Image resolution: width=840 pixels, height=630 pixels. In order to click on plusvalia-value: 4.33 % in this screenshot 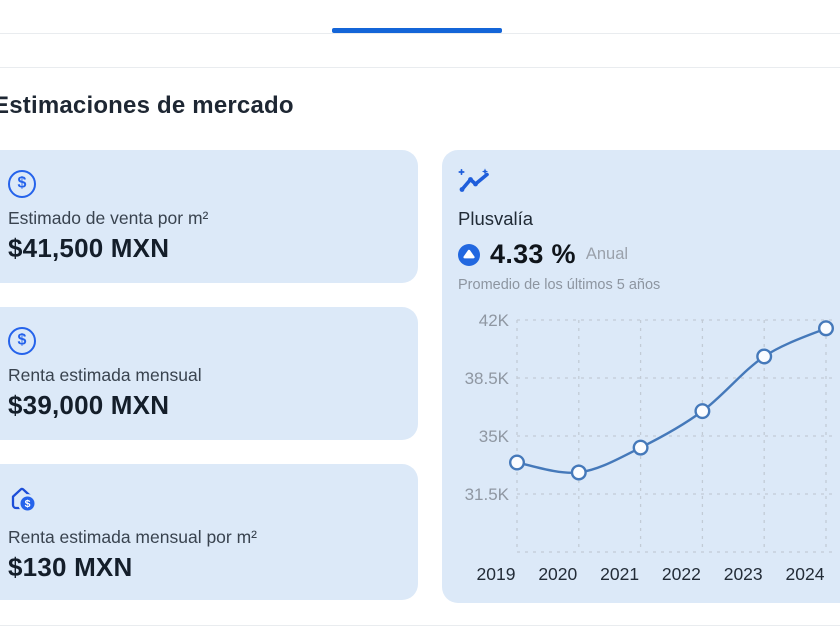, I will do `click(533, 254)`.